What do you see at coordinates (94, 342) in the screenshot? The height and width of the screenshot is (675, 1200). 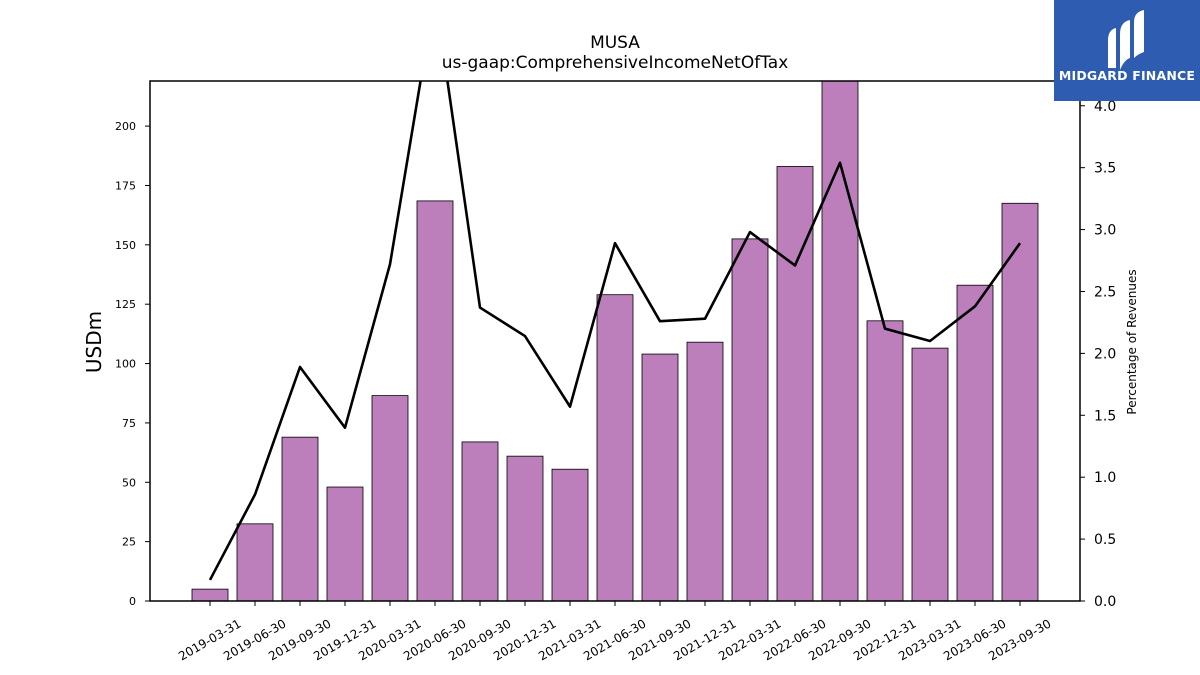 I see `y-axis-label: USDm` at bounding box center [94, 342].